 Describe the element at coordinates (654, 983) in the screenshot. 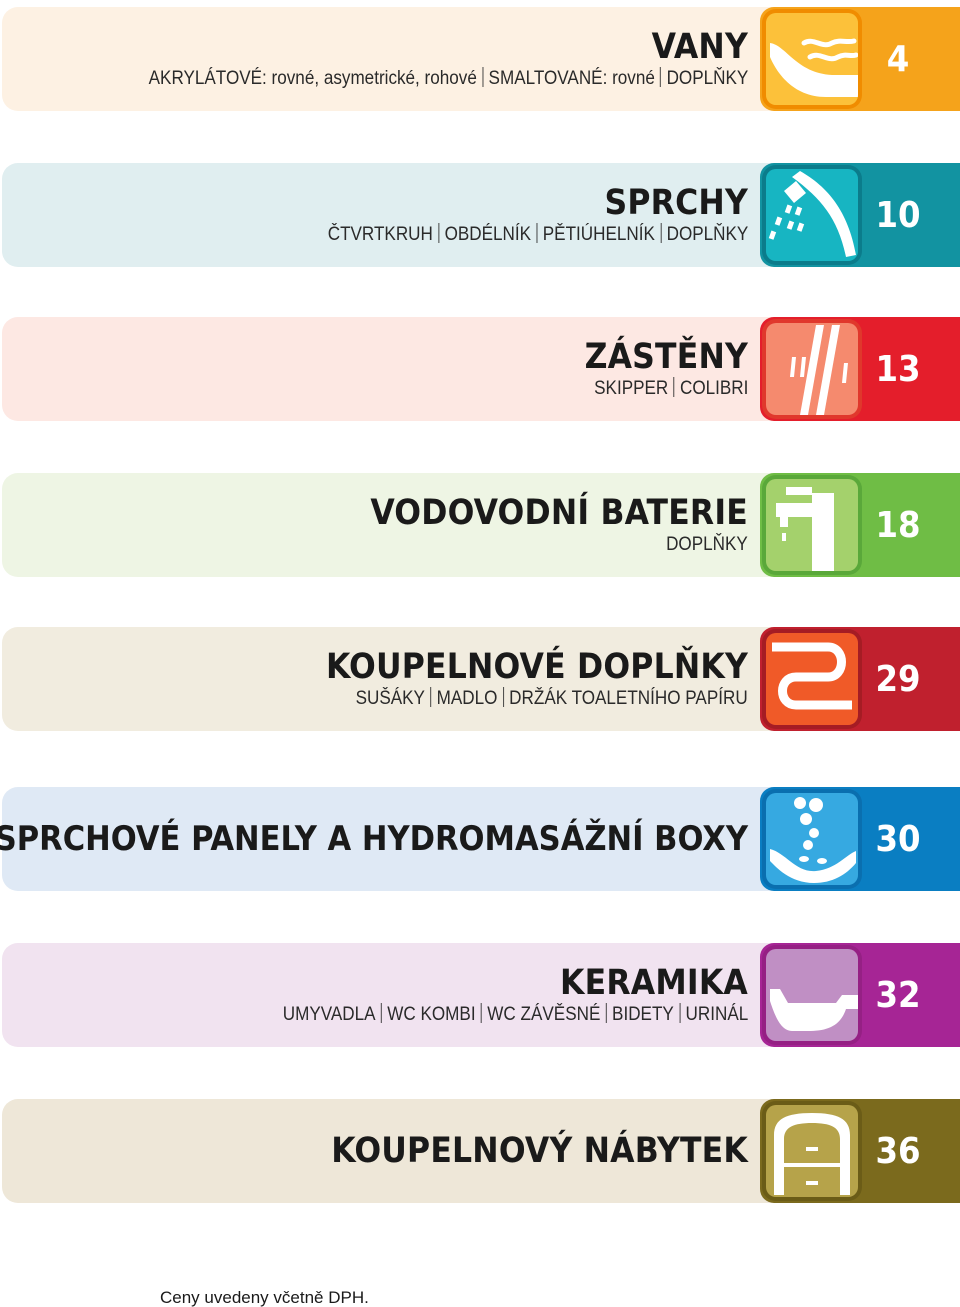

I see `section-title: KERAMIKA` at that location.